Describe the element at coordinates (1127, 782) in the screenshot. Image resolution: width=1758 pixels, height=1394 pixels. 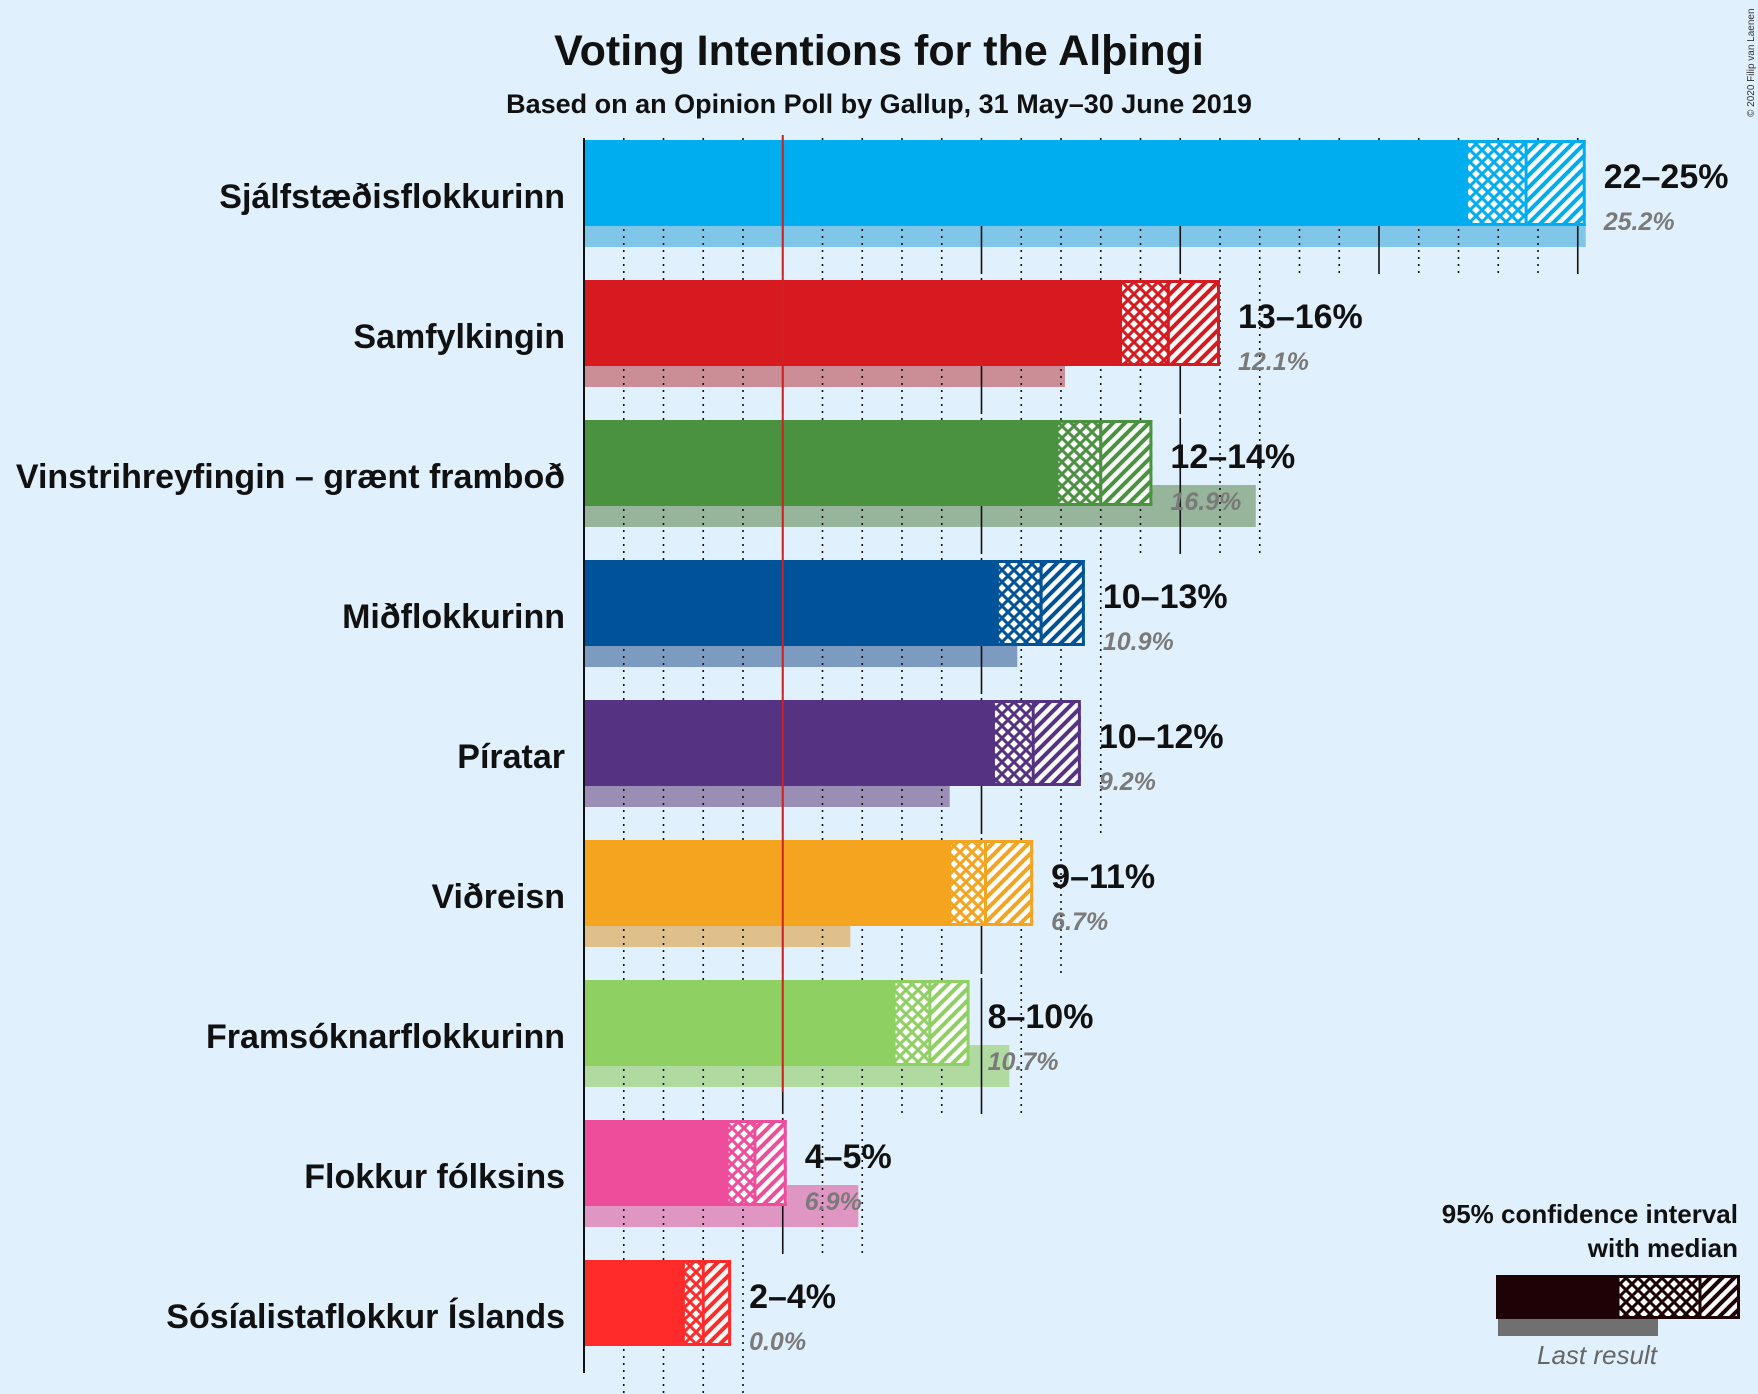
I see `last-result-label: 9.2%` at that location.